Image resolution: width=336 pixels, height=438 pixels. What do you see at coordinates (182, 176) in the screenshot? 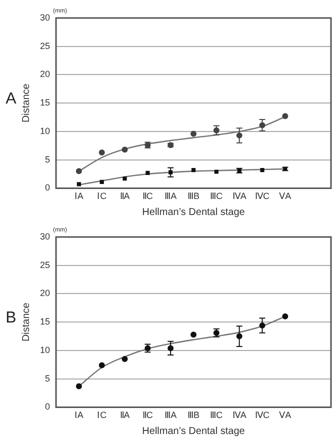
I see `line-series` at bounding box center [182, 176].